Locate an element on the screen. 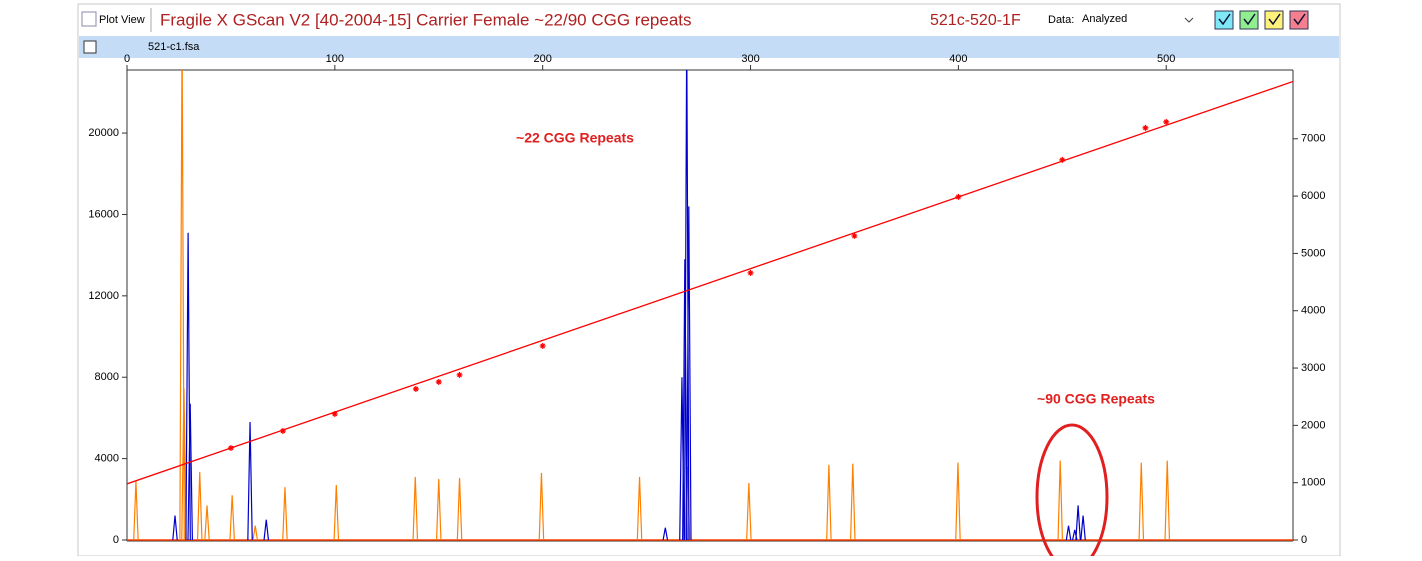 This screenshot has height=561, width=1422. dropdown-arrow is located at coordinates (1189, 20).